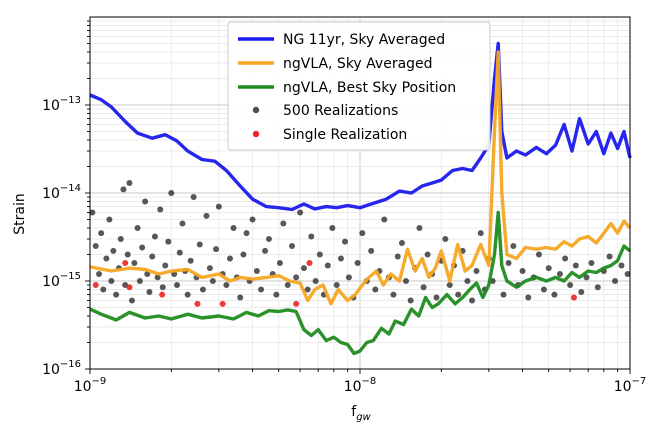  I want to click on legend-label-single-realization: Single Realization, so click(345, 135).